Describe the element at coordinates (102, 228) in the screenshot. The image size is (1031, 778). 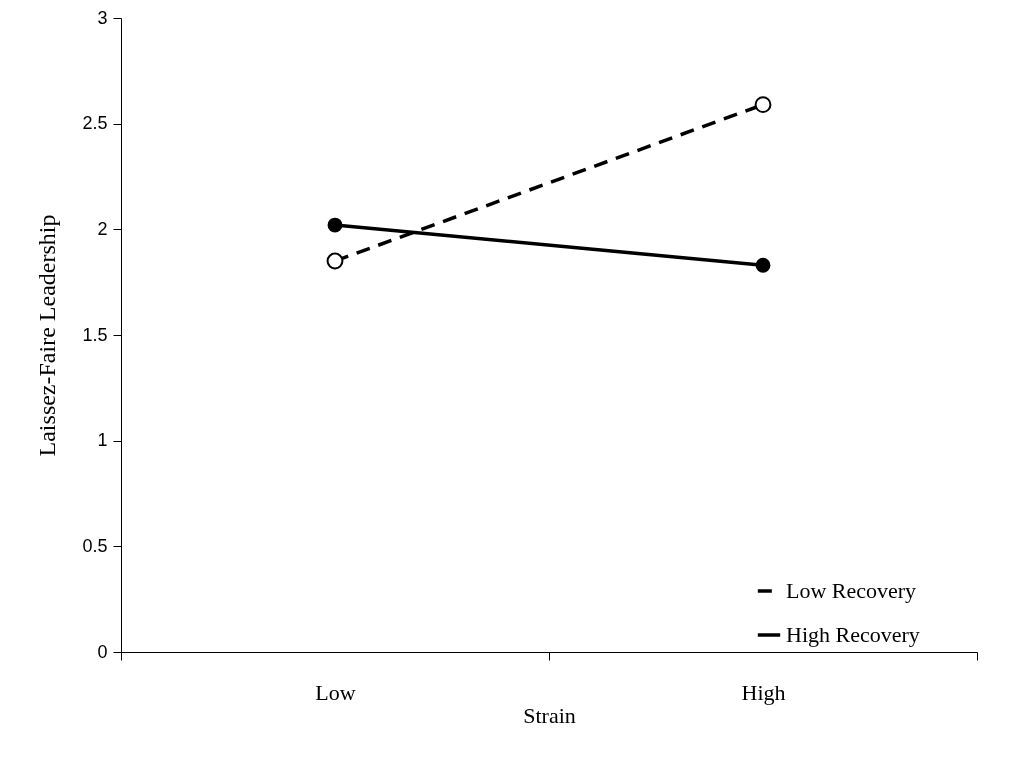
I see `y-tick-label: 2` at that location.